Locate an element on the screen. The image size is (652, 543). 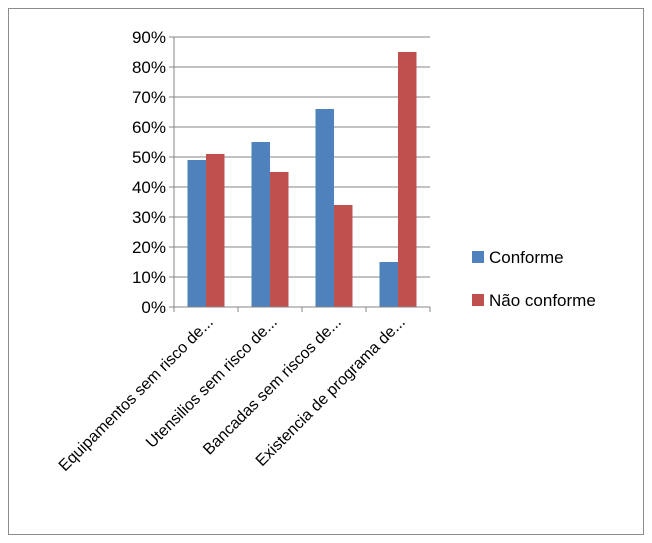
legend-label: Conforme is located at coordinates (526, 257).